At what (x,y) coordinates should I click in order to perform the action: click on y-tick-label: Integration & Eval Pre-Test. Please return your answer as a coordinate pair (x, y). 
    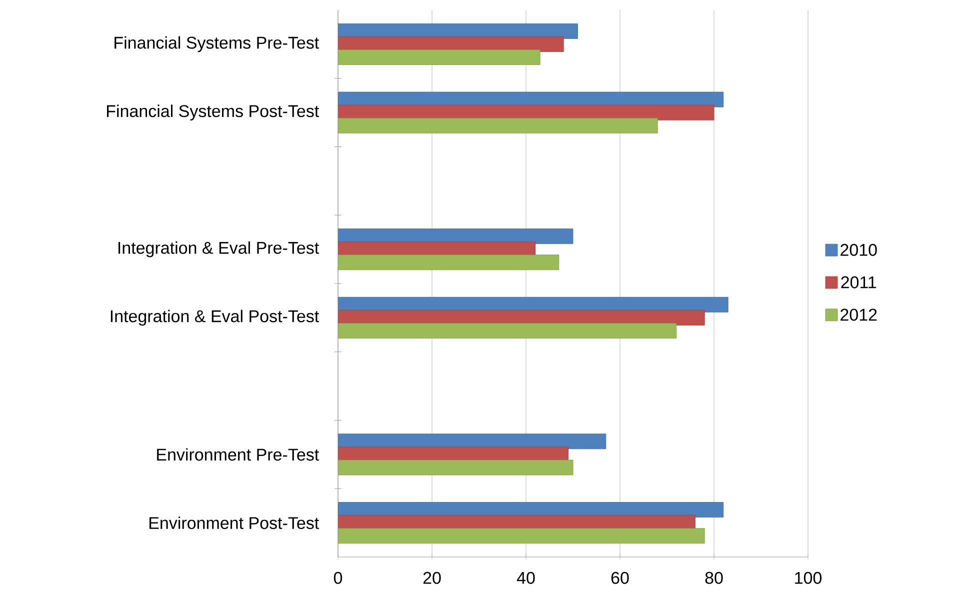
    Looking at the image, I should click on (218, 249).